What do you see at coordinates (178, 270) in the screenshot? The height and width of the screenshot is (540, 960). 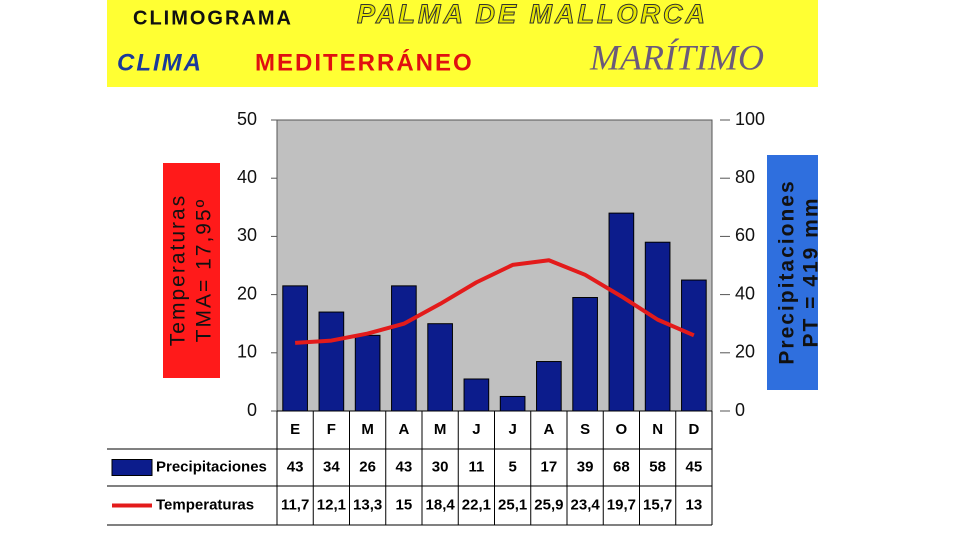 I see `y-axis-label: Temperaturas` at bounding box center [178, 270].